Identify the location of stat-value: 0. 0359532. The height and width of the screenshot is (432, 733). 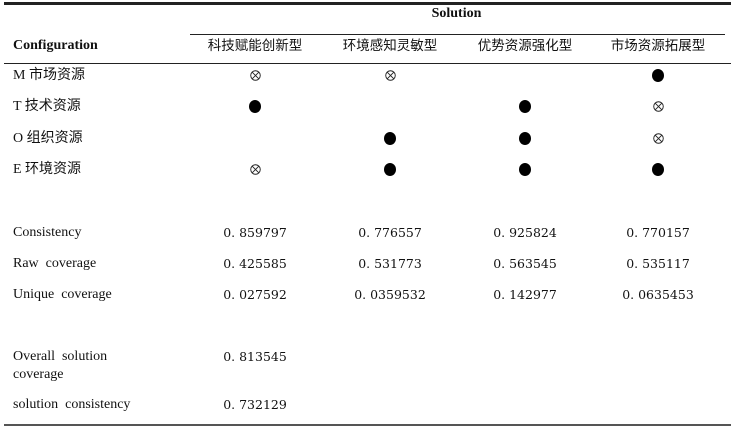
(390, 294).